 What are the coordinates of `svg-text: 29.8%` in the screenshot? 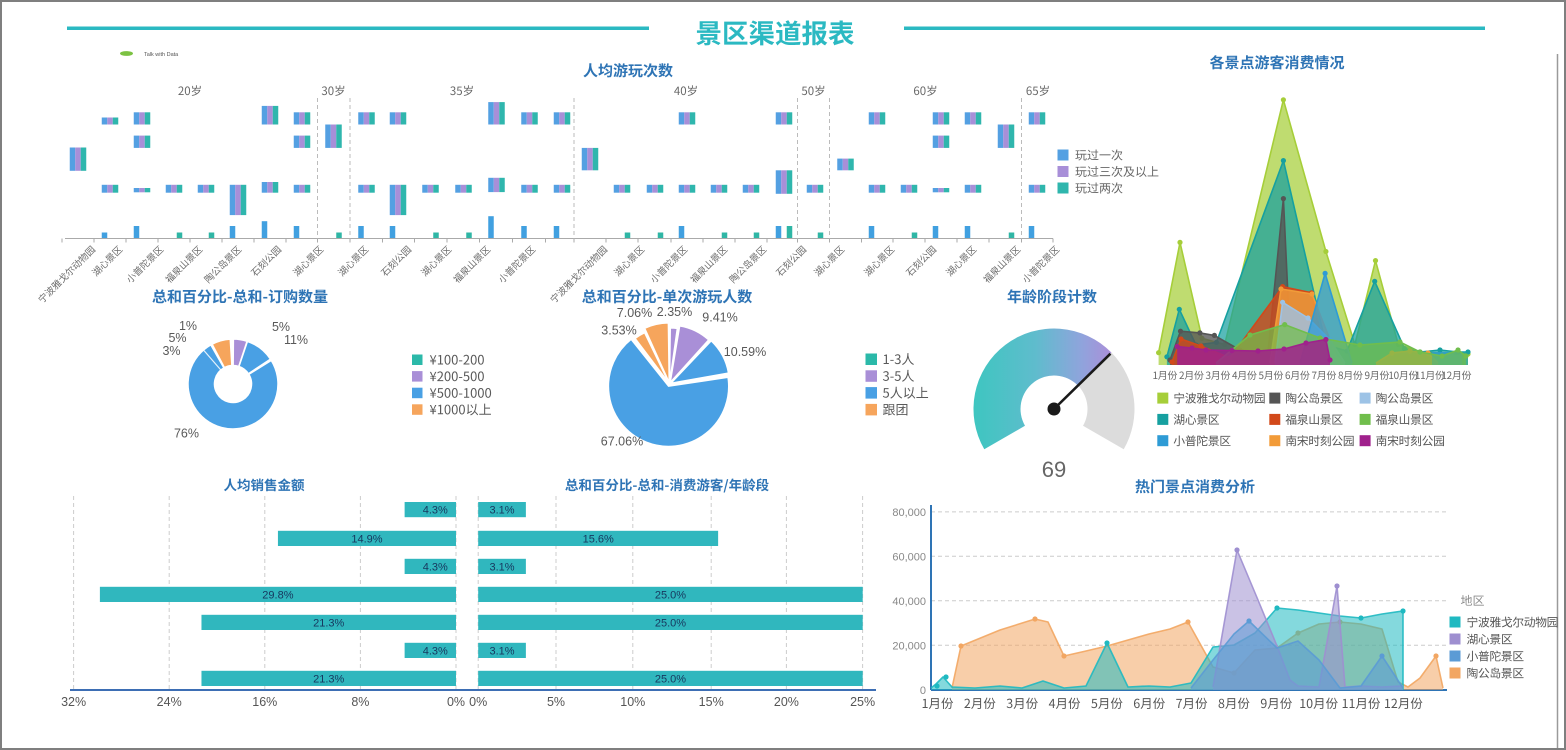 It's located at (277, 595).